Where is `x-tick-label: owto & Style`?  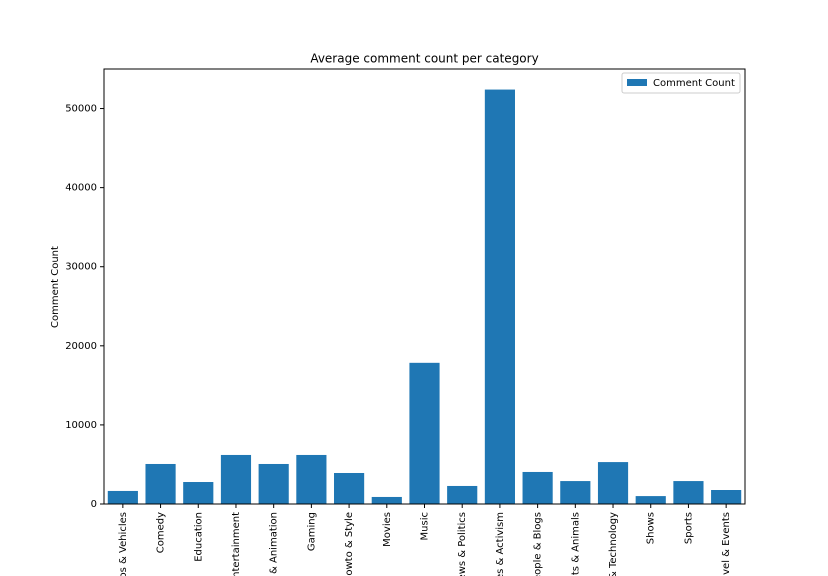
x-tick-label: owto & Style is located at coordinates (349, 544).